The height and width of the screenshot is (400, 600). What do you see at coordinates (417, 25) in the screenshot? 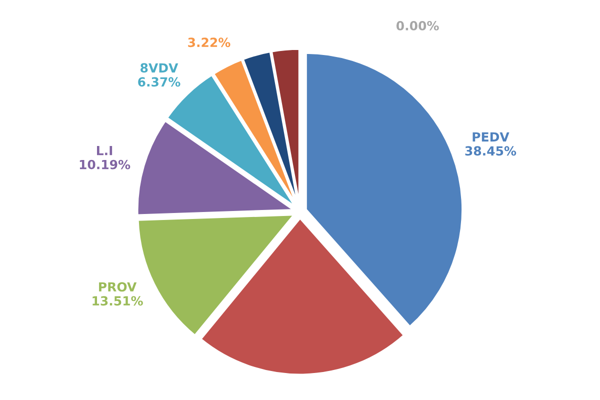
I see `text: 0.00%` at bounding box center [417, 25].